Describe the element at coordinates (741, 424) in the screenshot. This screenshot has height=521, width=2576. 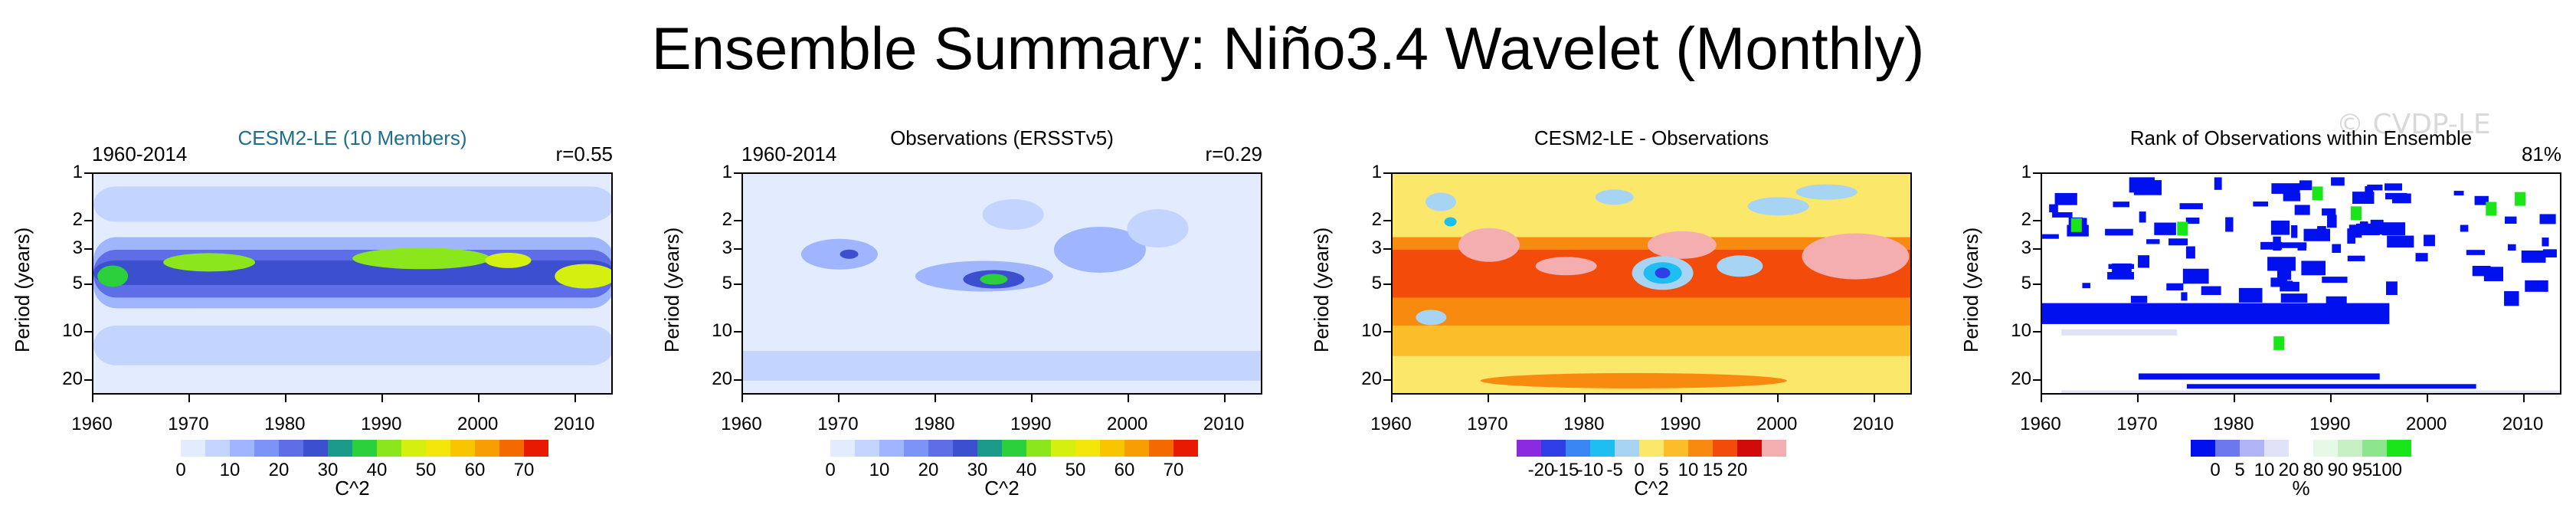
I see `x-tick-label: 1960` at that location.